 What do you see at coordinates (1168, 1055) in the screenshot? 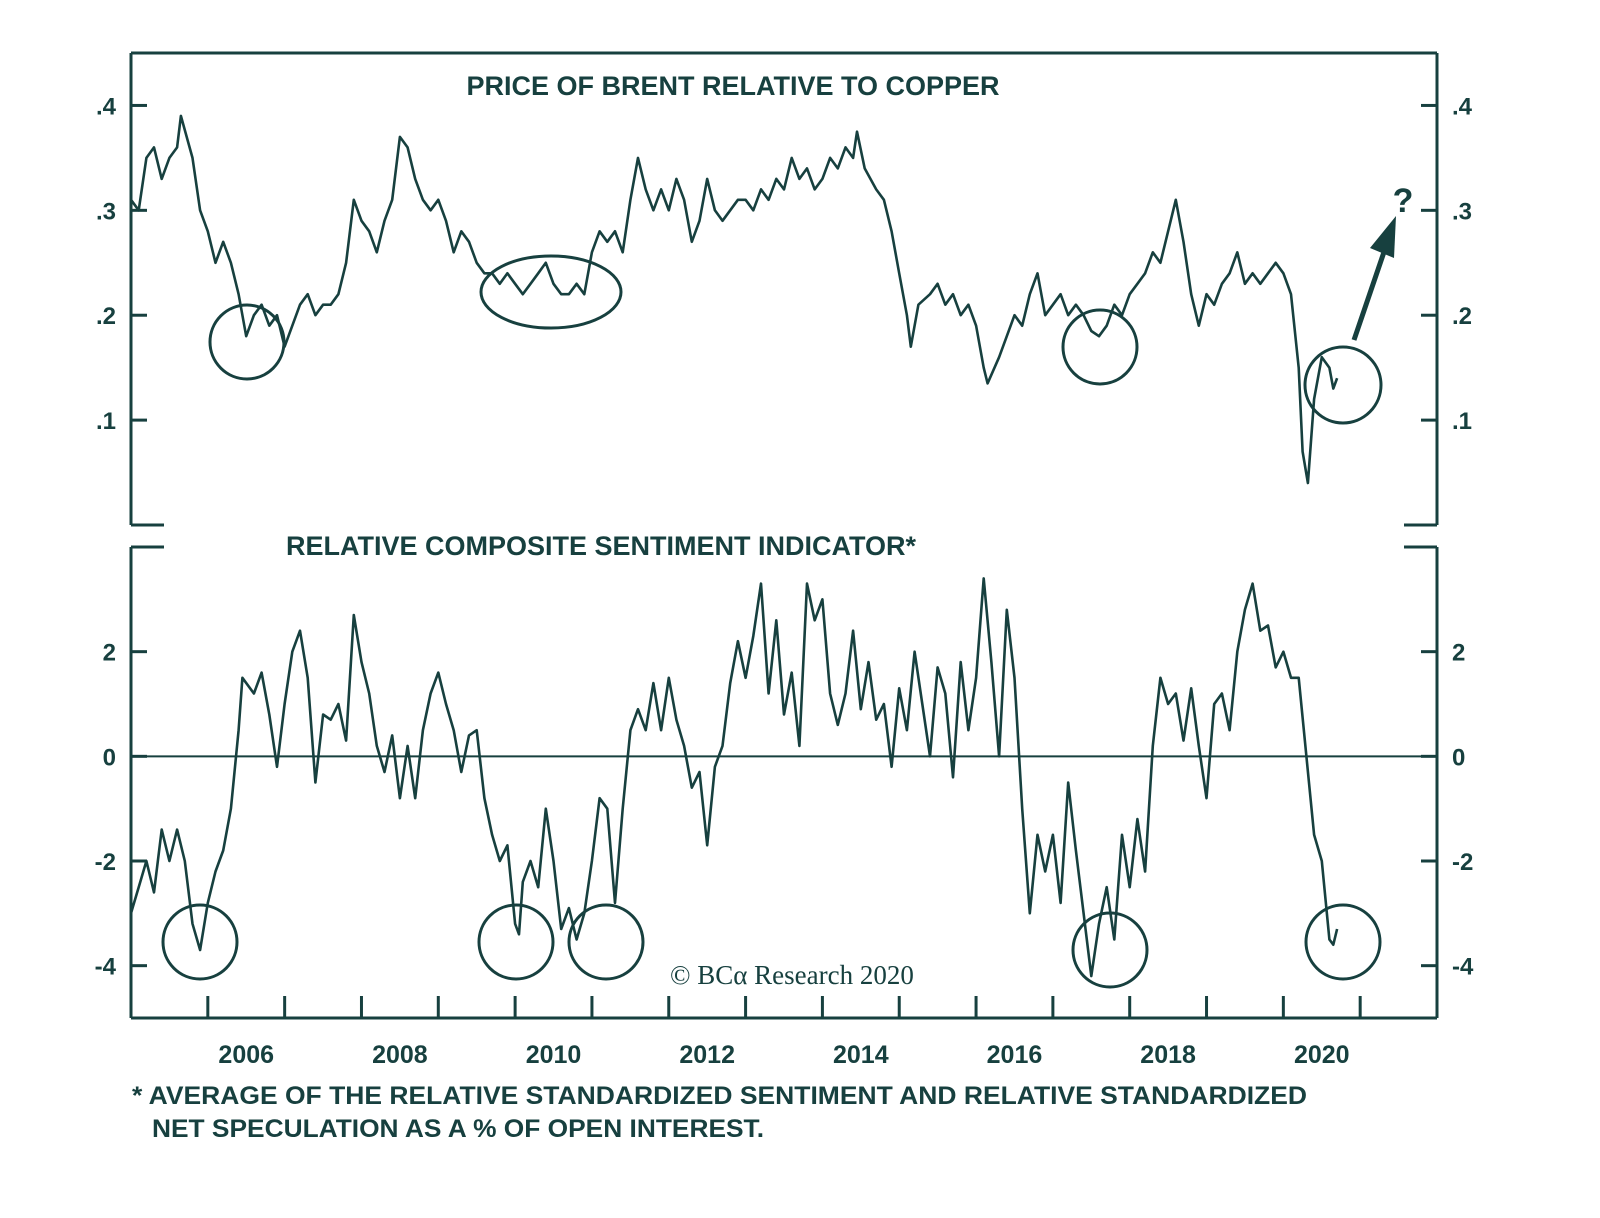
I see `x-tick-label: 2018` at bounding box center [1168, 1055].